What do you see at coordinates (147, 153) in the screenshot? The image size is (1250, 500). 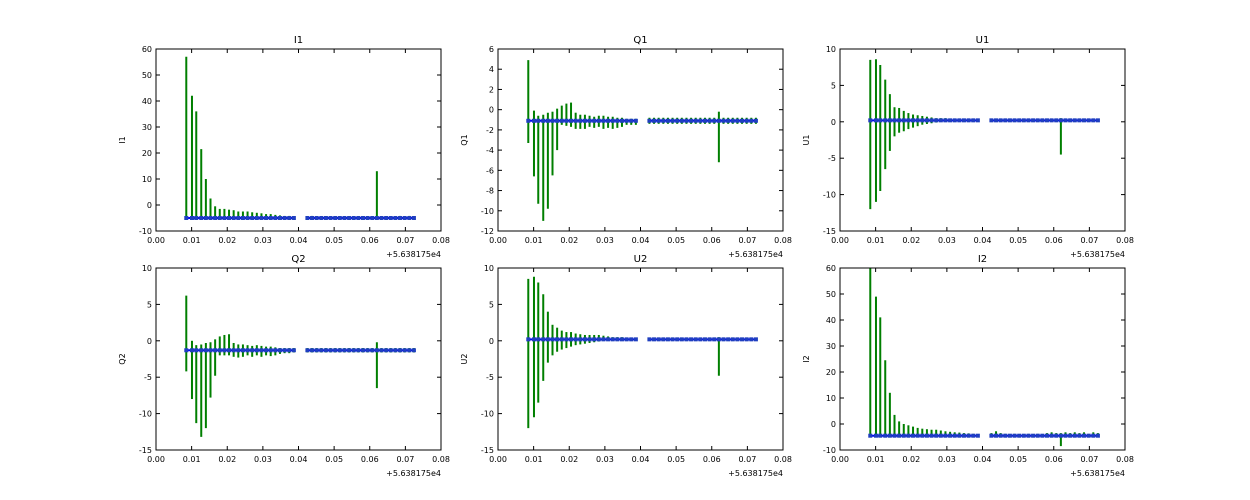 I see `y-tick-label: 20` at bounding box center [147, 153].